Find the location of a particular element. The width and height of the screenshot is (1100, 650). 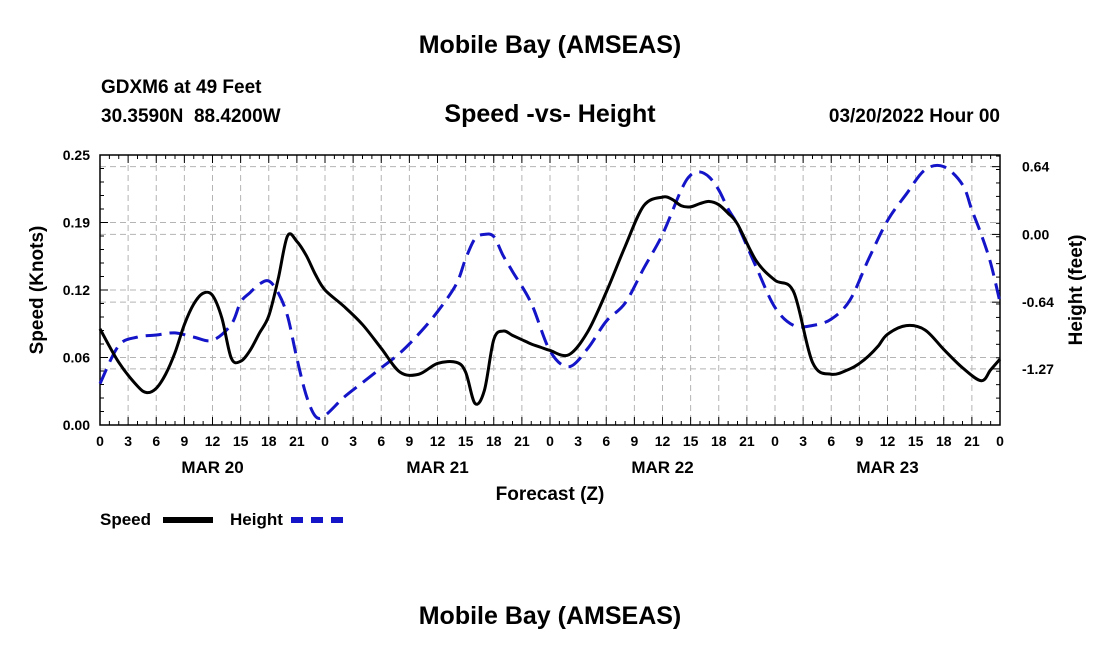

y-right-axis-label: Height (feet) is located at coordinates (1076, 290).